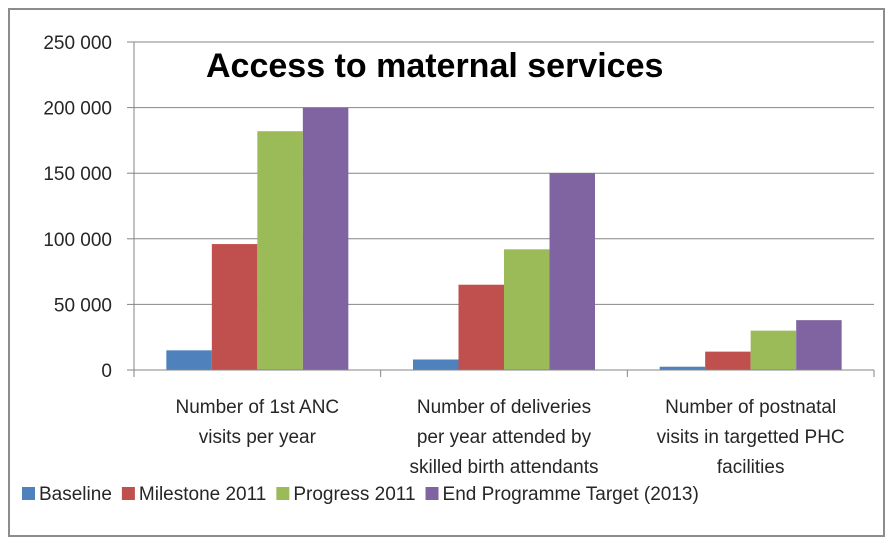 The image size is (894, 545). I want to click on y-tick-label: 250 000, so click(77, 43).